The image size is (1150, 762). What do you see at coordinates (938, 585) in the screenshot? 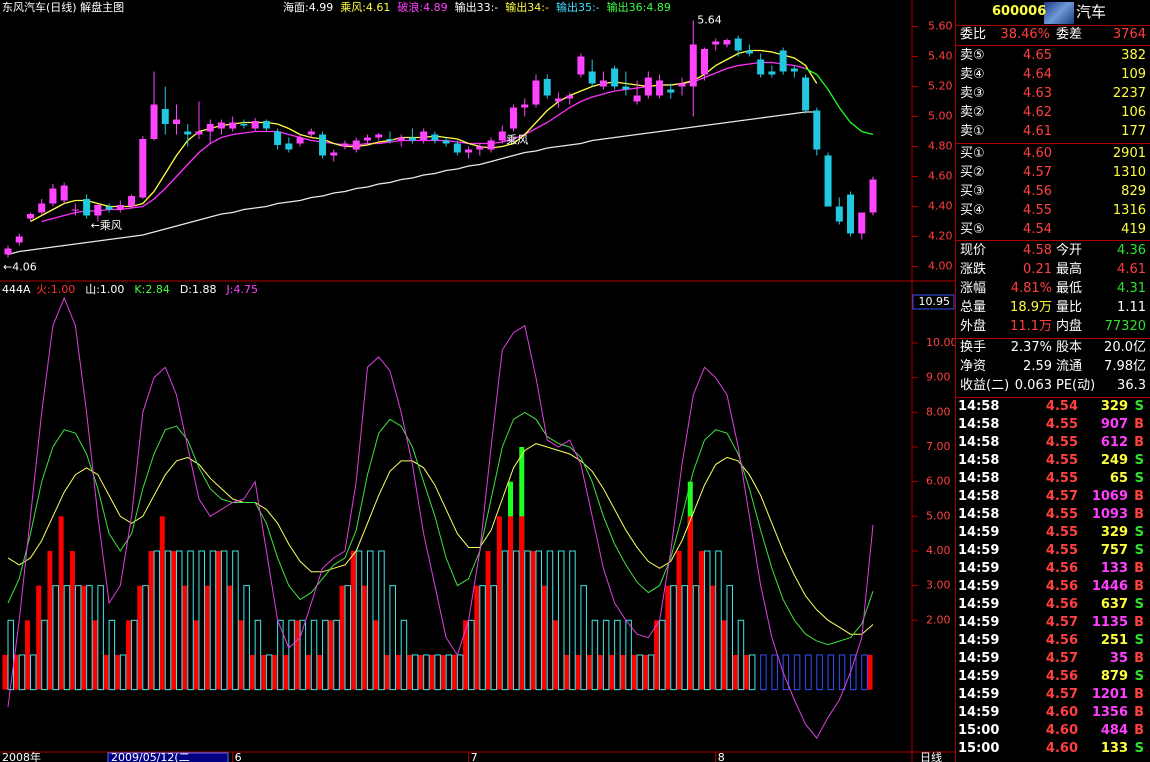
I see `y-tick-label: 3.00` at bounding box center [938, 585].